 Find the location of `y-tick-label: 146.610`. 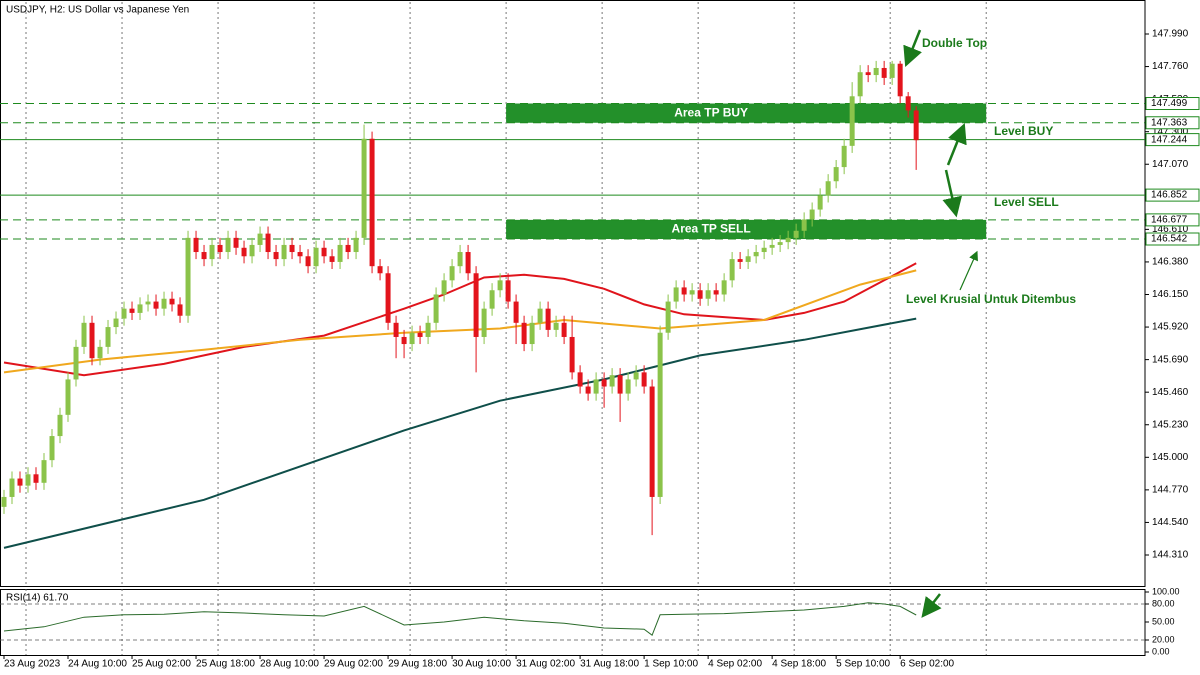

y-tick-label: 146.610 is located at coordinates (1170, 229).